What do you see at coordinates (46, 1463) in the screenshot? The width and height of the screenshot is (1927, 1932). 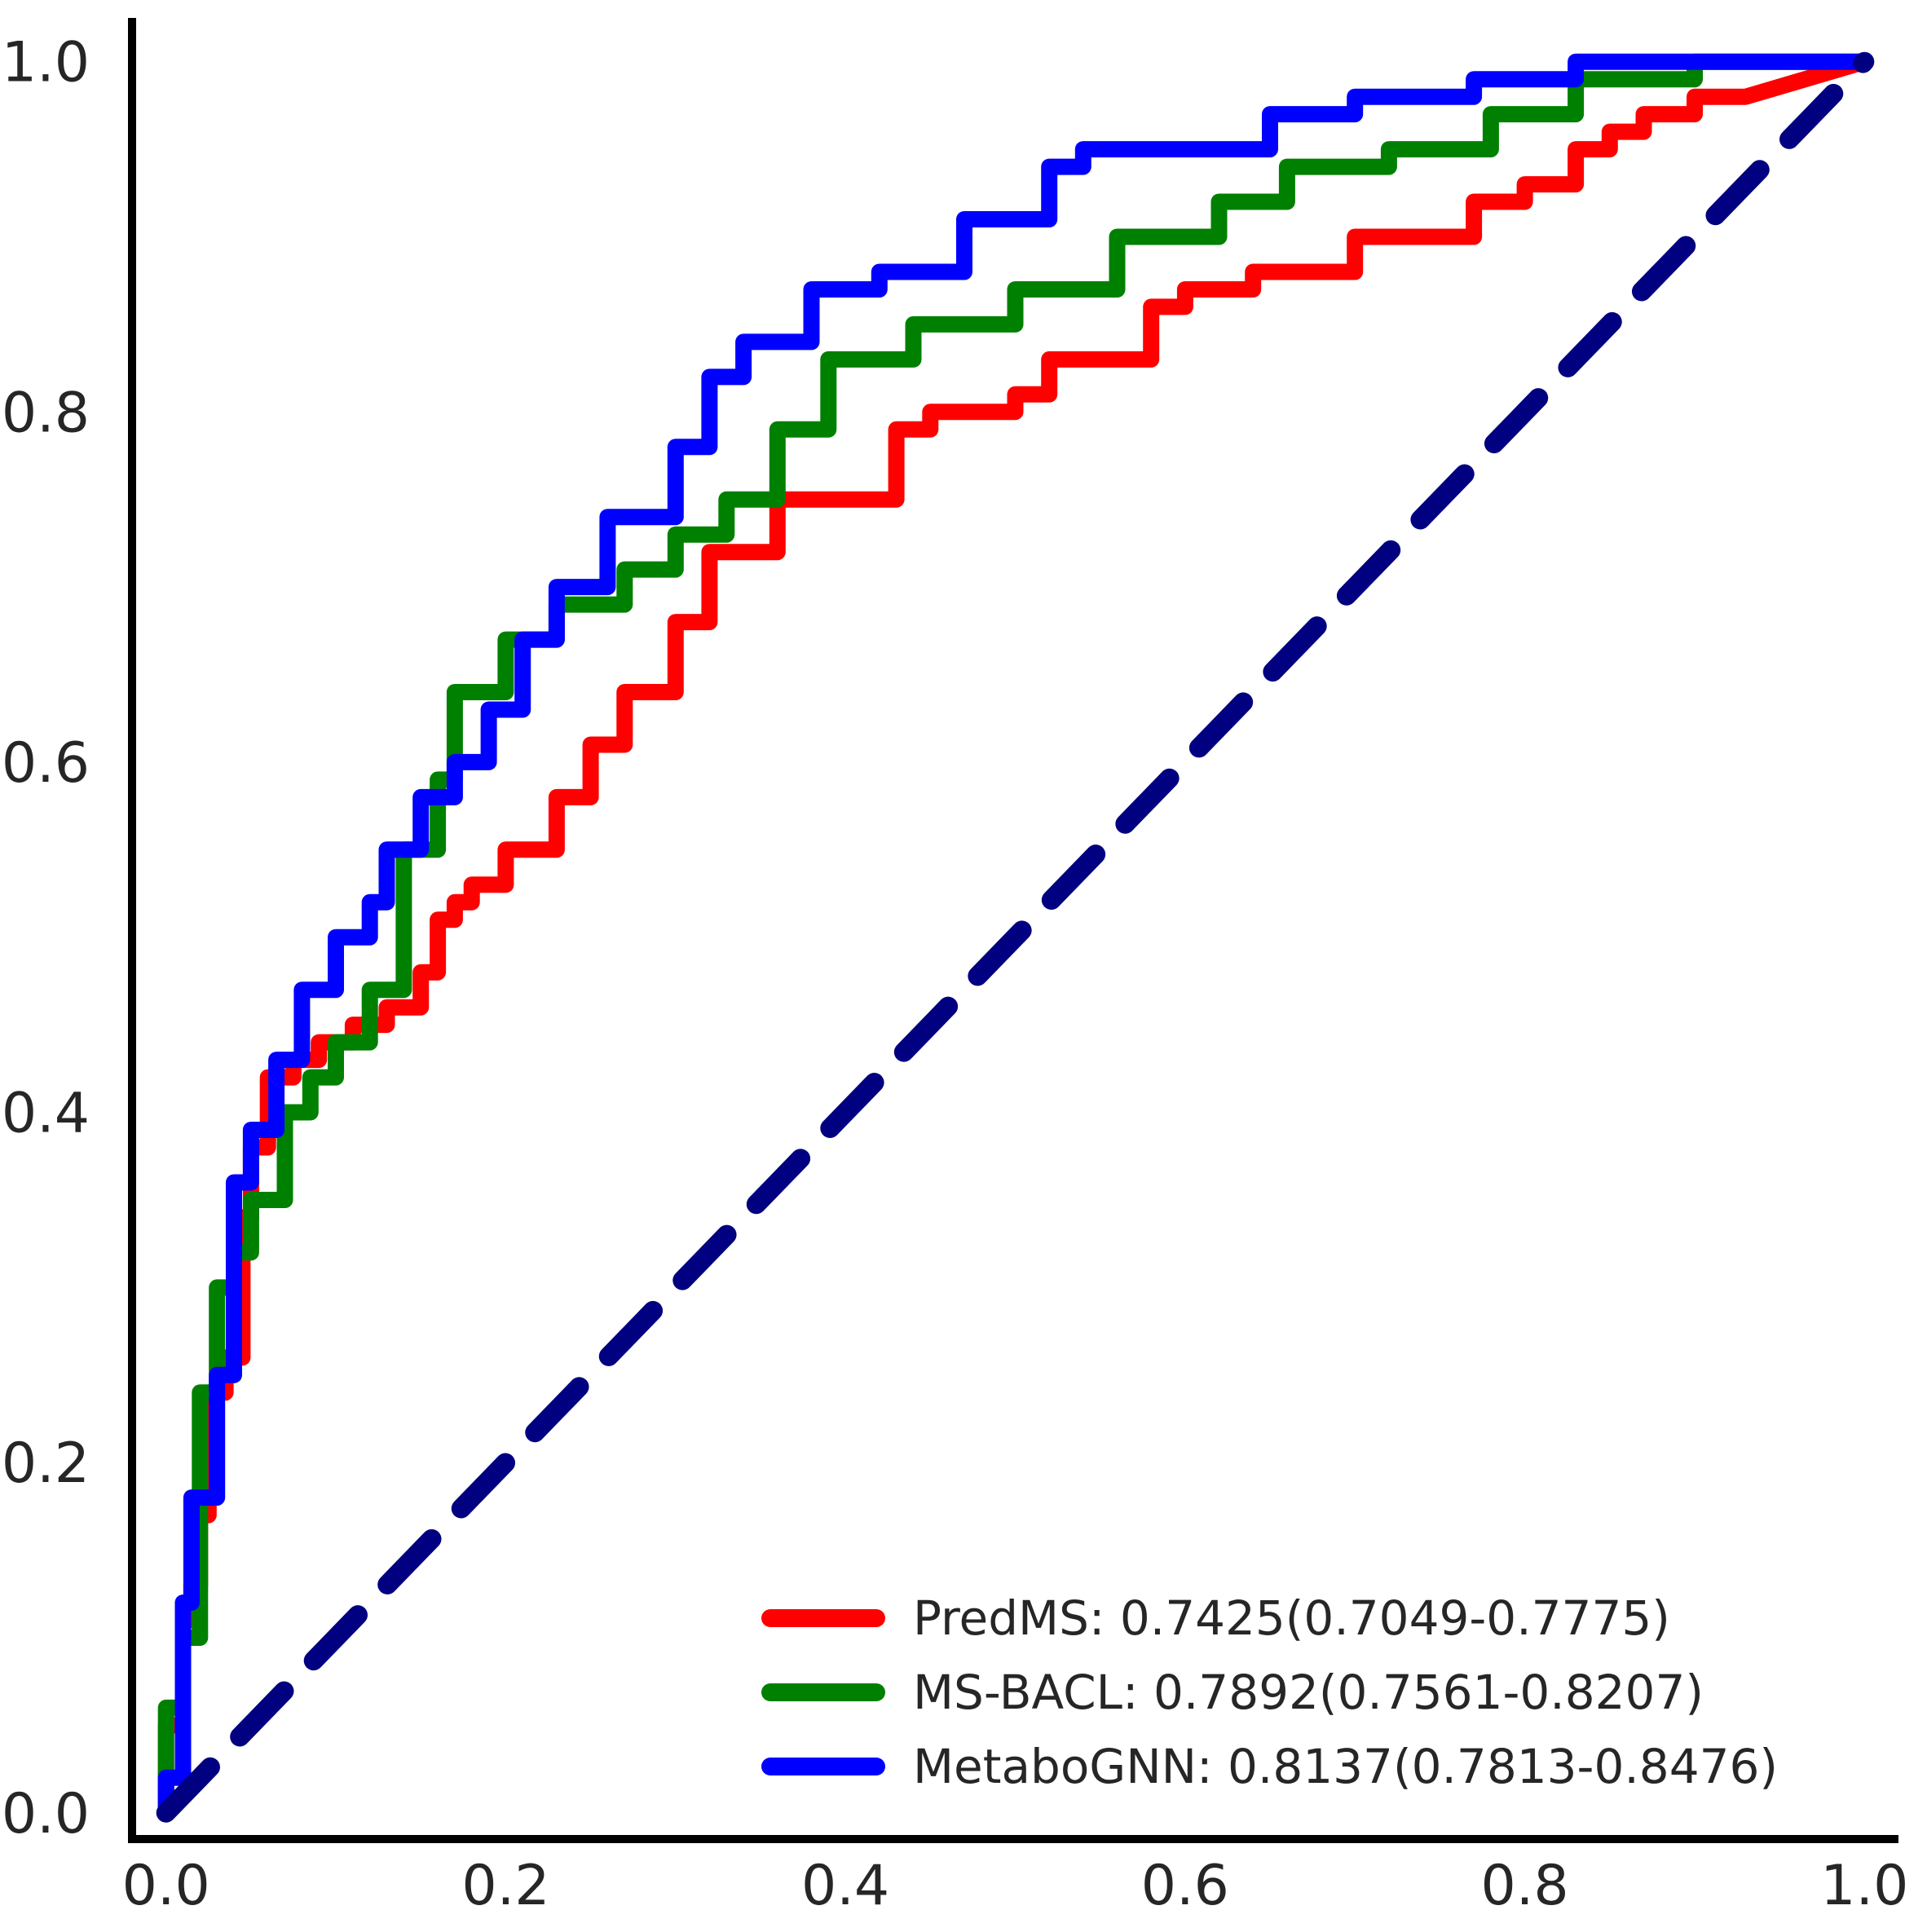 I see `y-tick-label: 0.2` at bounding box center [46, 1463].